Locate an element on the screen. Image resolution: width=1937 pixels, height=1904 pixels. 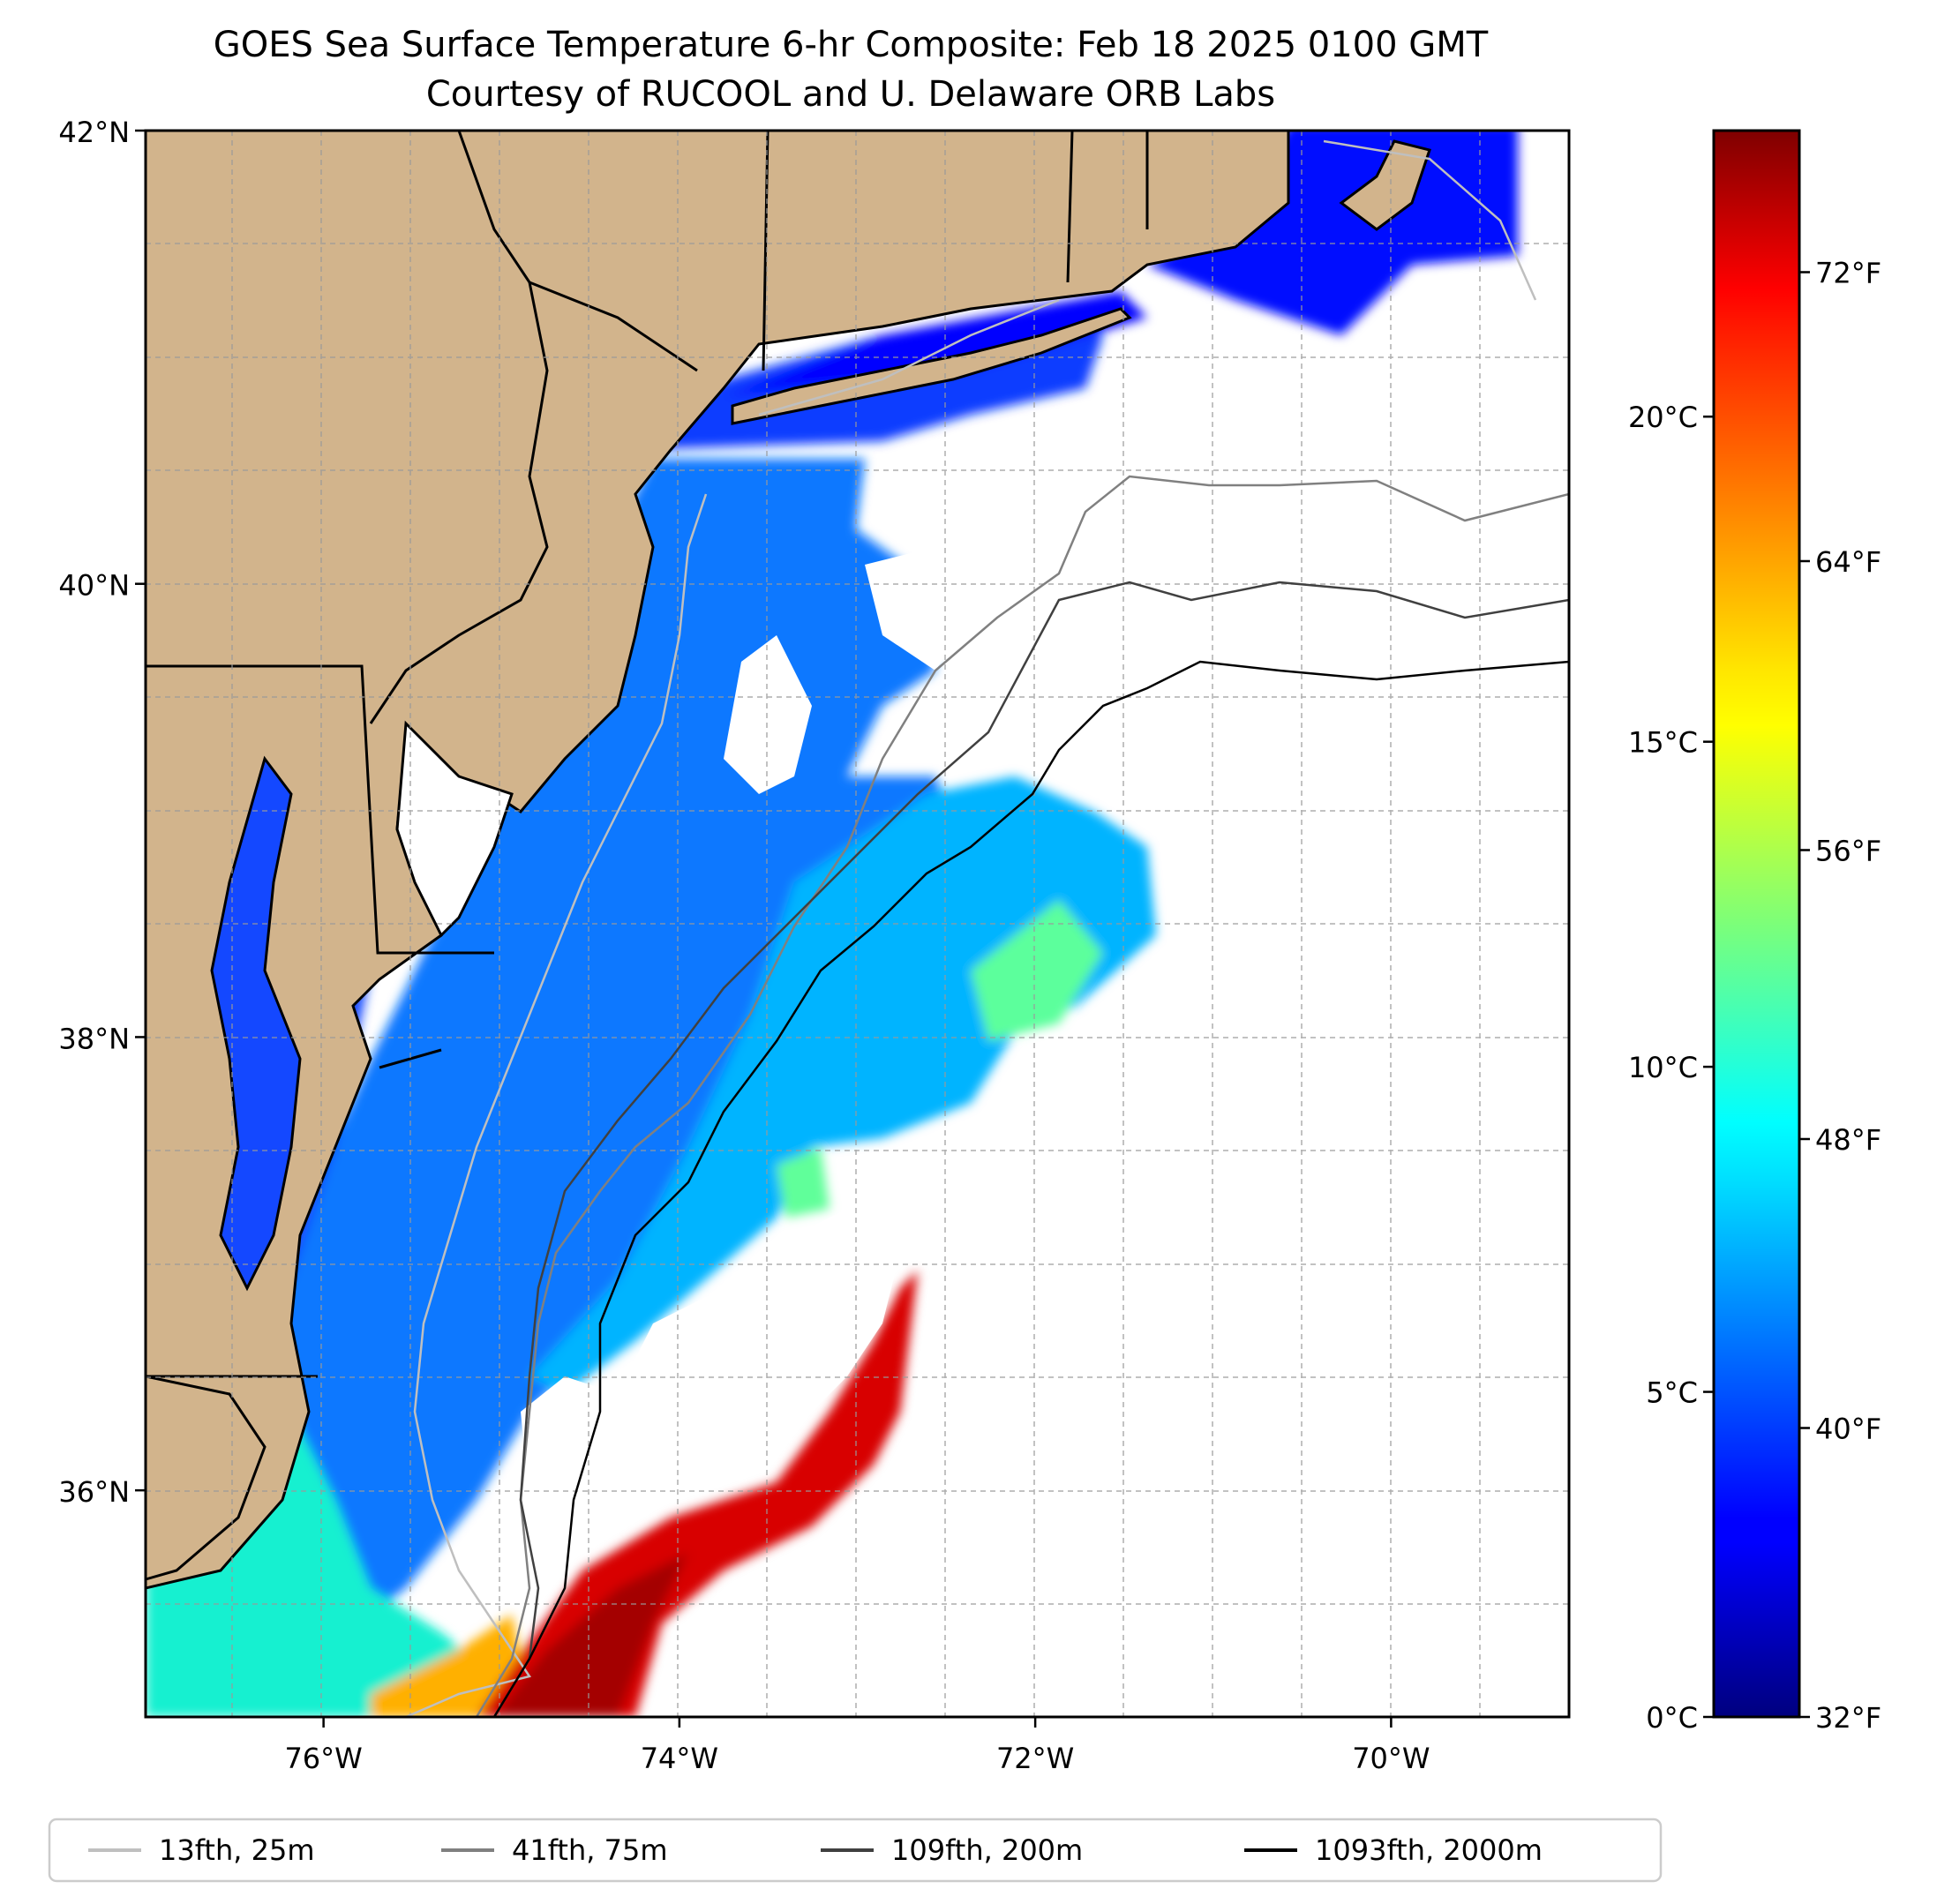
lat-tick-label: 42°N is located at coordinates (94, 132).